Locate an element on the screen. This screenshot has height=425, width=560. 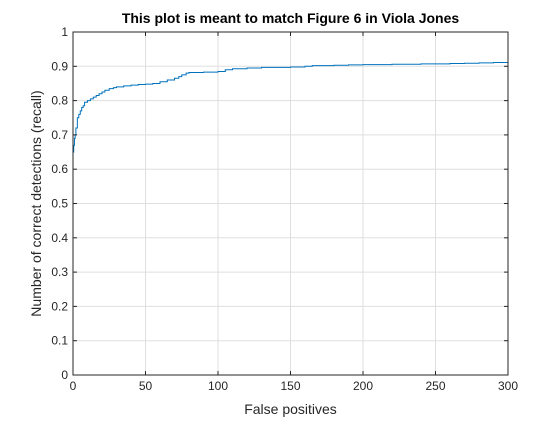
x-tick-label: 150 is located at coordinates (290, 386).